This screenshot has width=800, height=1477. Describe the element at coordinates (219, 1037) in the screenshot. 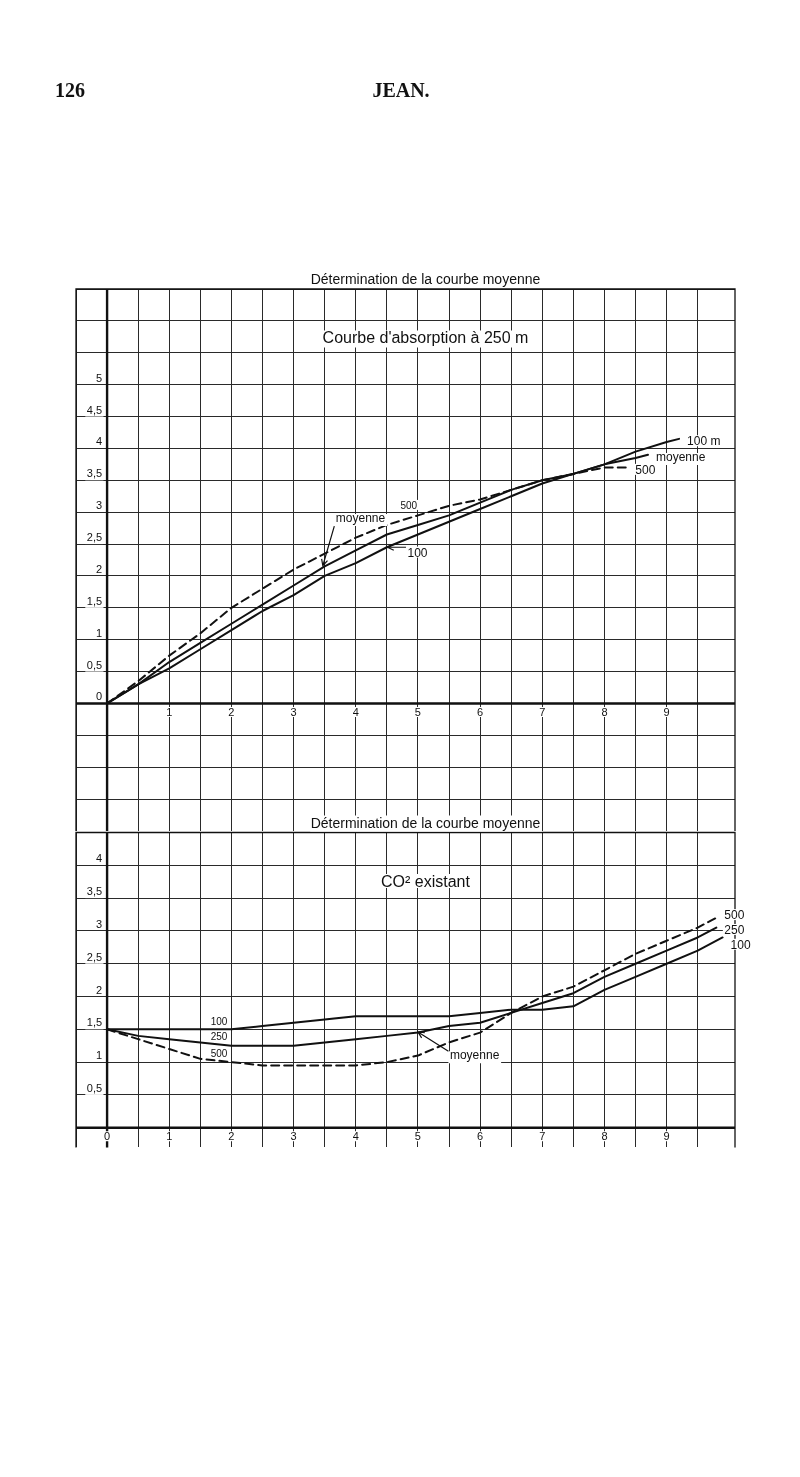

I see `series-label: 250` at that location.